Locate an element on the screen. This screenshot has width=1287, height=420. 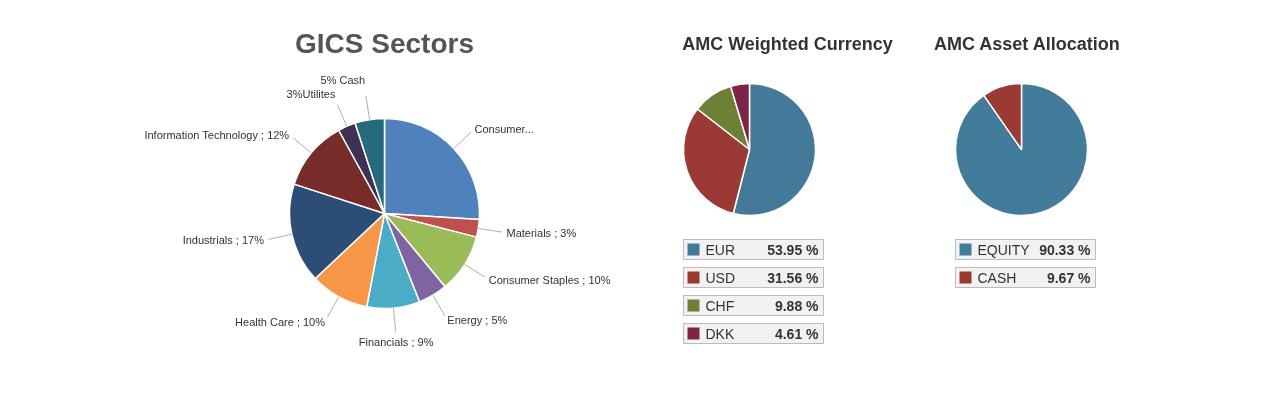
slice-label: Materials ; 3% is located at coordinates (541, 232).